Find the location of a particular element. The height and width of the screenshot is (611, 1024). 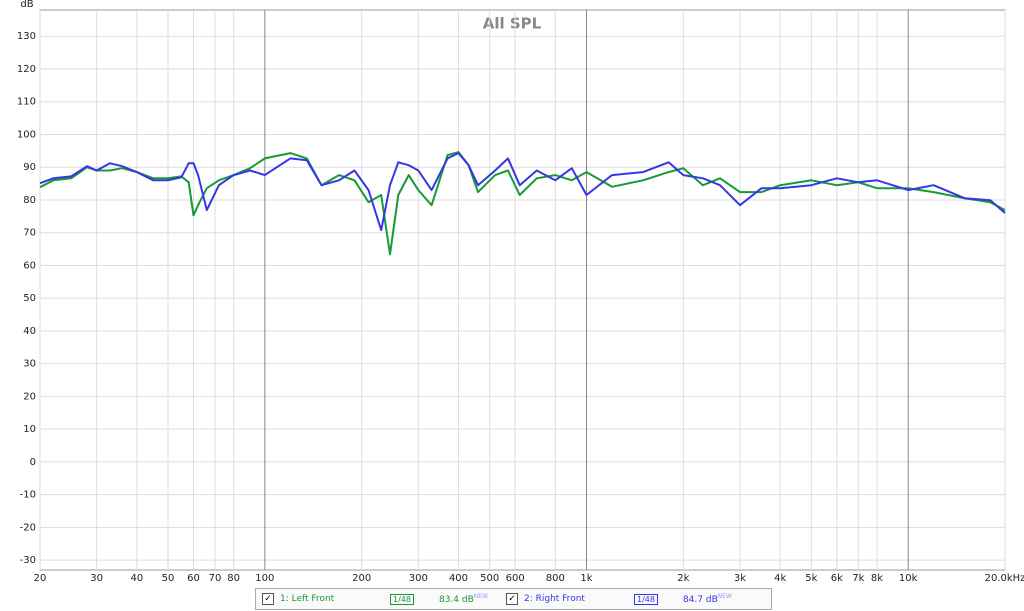

series-line is located at coordinates (522, 192).